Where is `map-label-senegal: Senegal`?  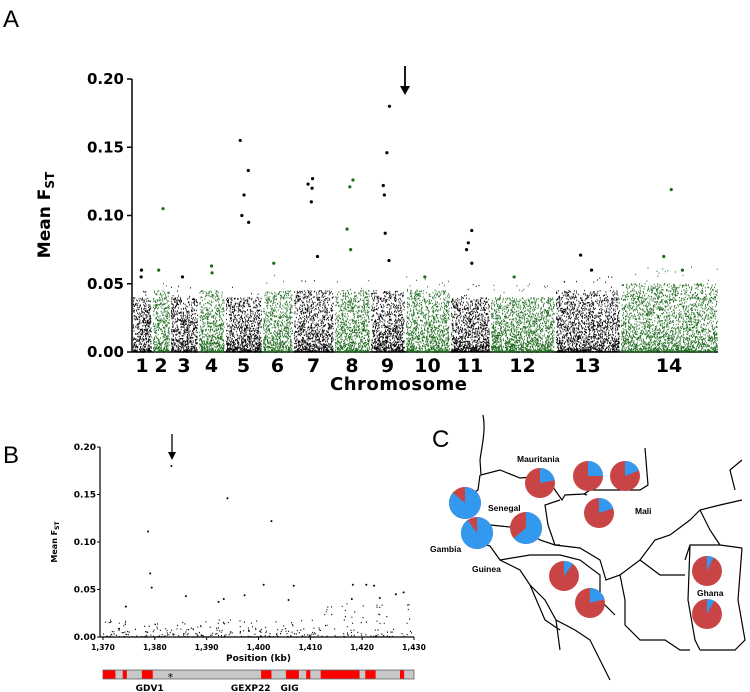
map-label-senegal: Senegal is located at coordinates (504, 508).